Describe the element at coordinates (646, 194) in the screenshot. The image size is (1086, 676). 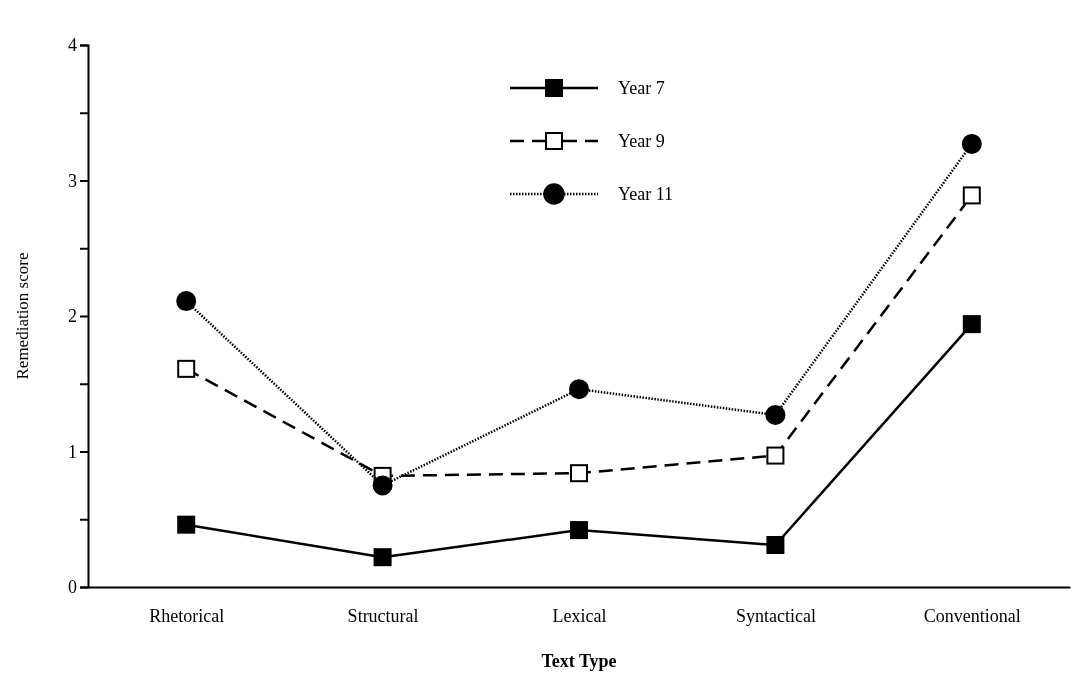
I see `legend-label: Year 11` at that location.